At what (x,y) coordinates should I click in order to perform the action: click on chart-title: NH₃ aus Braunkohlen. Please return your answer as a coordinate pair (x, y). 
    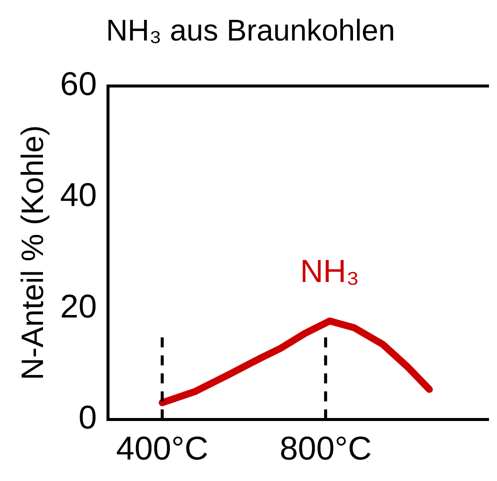
    Looking at the image, I should click on (251, 31).